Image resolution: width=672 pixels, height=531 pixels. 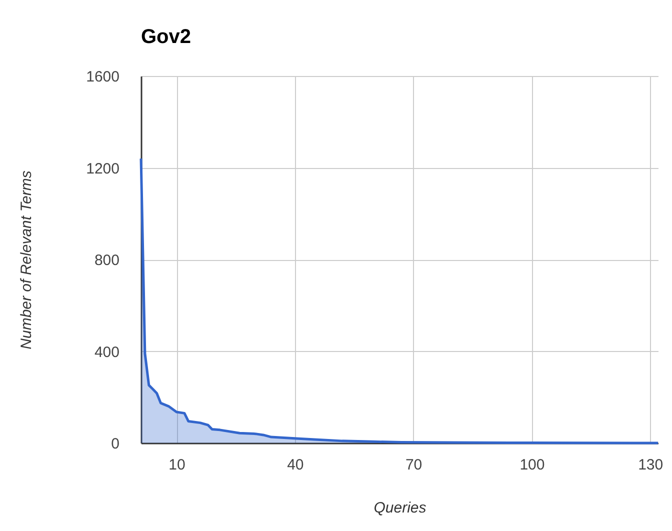 I want to click on x-tick-label: 70, so click(x=413, y=465).